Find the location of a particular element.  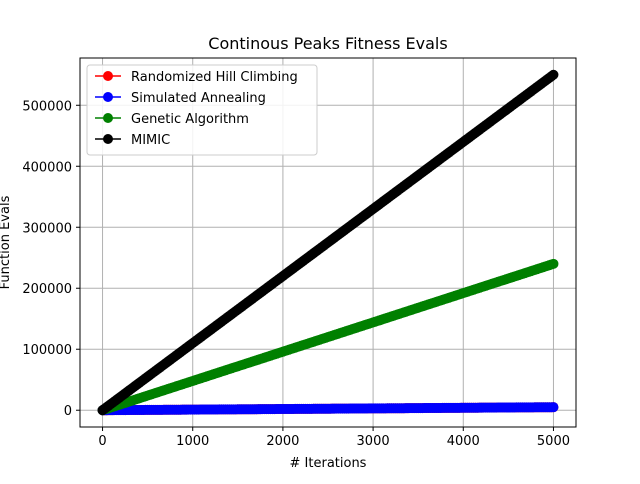

legend-label: Randomized Hill Climbing is located at coordinates (214, 77).